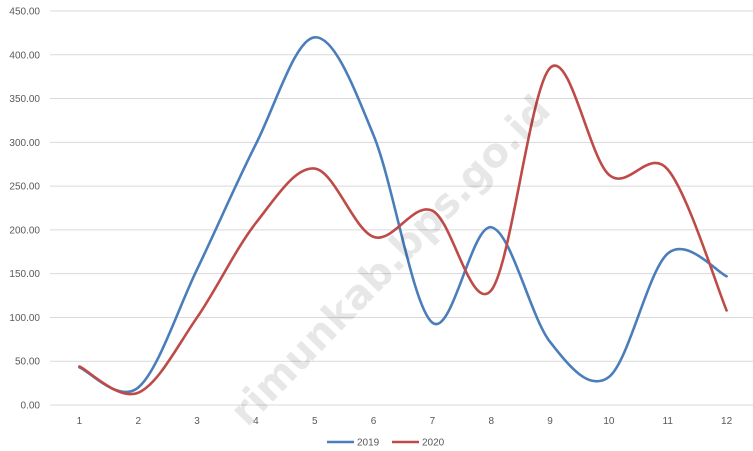 The width and height of the screenshot is (753, 451). Describe the element at coordinates (24, 143) in the screenshot. I see `y-tick-label: 300.00` at that location.